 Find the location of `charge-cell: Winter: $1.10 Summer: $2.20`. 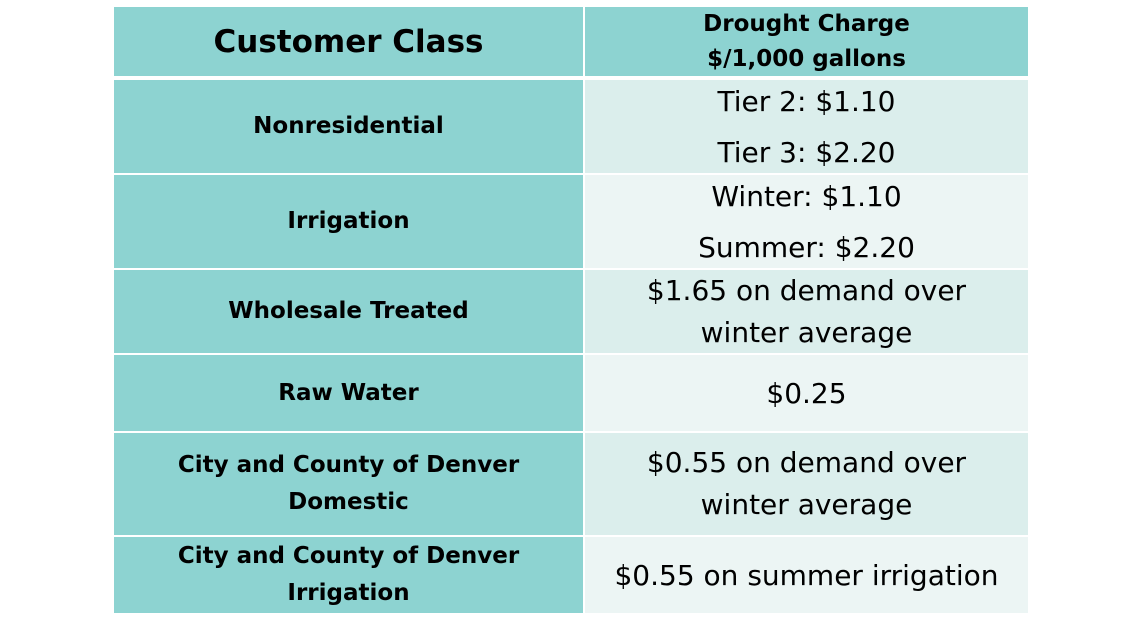

charge-cell: Winter: $1.10 Summer: $2.20 is located at coordinates (806, 221).